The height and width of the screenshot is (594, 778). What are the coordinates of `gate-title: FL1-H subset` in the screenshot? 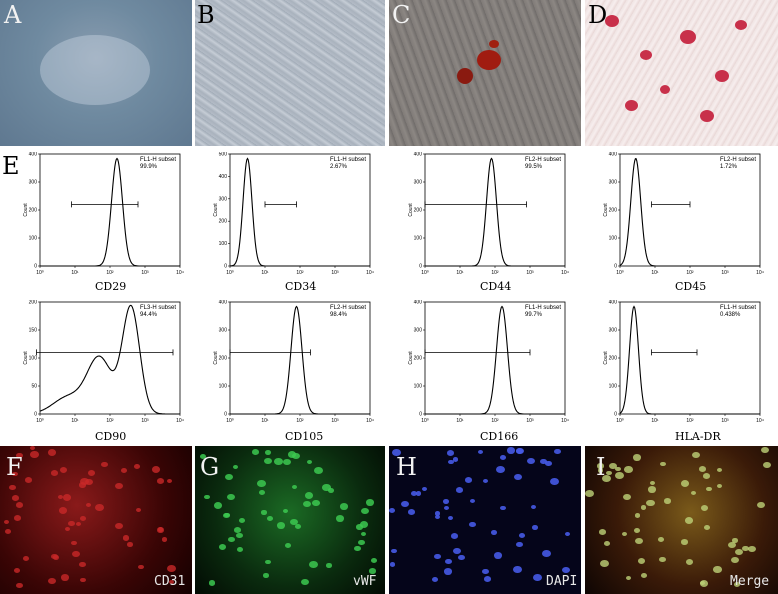 It's located at (348, 160).